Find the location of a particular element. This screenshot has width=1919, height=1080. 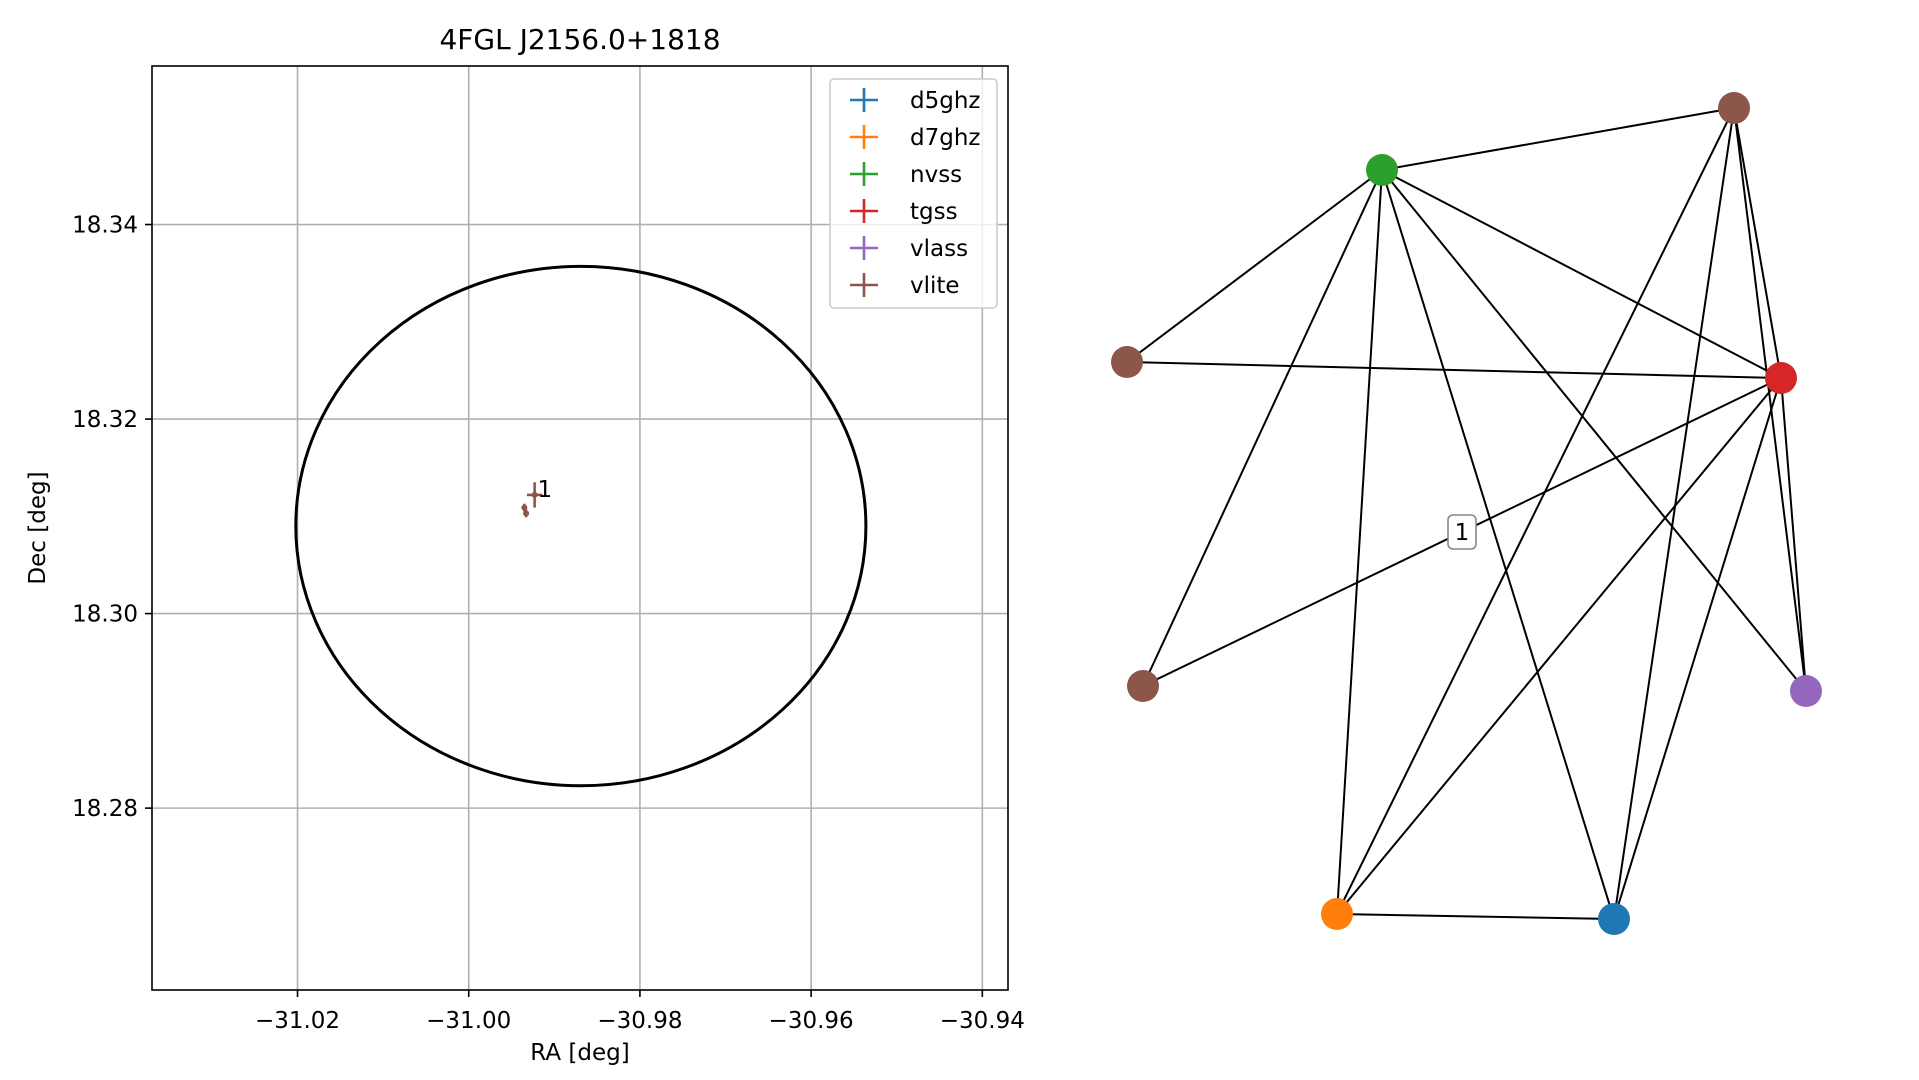

y-tick-label: 18.32 is located at coordinates (105, 420).